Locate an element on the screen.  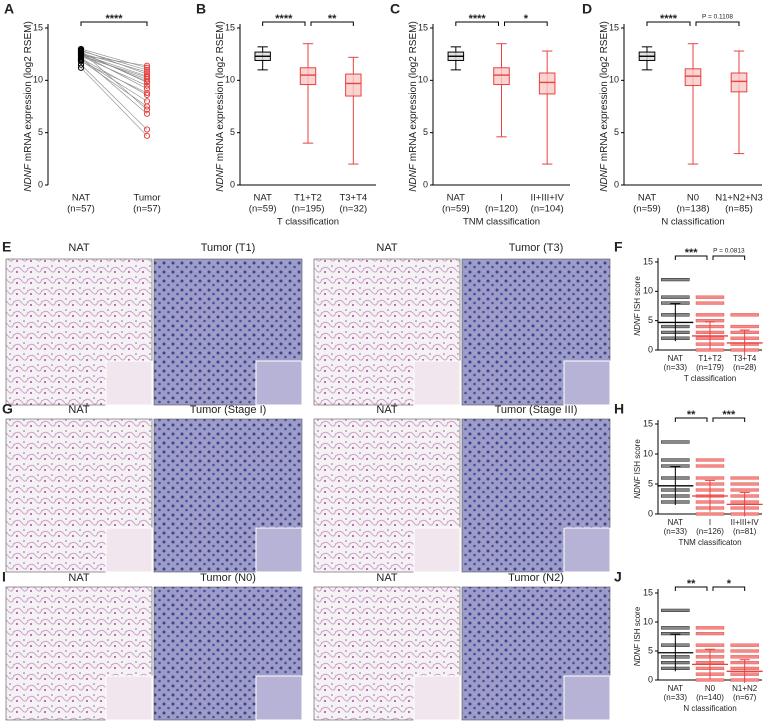
panel-letter: E is located at coordinates (6, 247).